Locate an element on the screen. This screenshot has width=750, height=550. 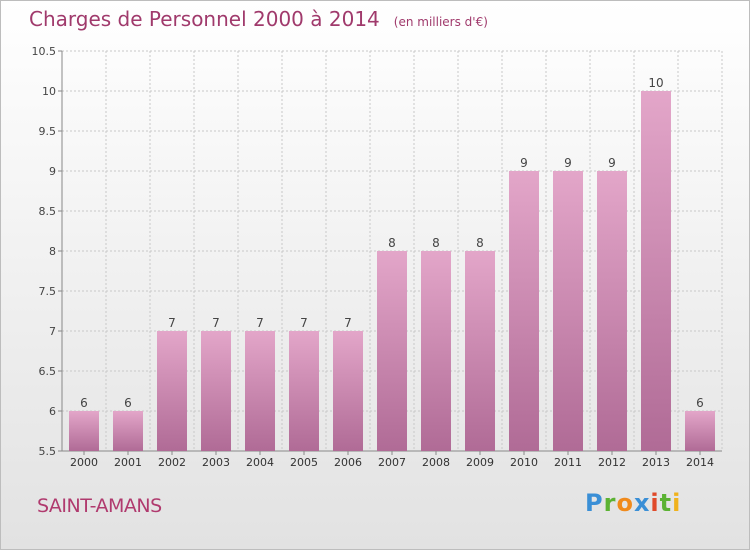
logo-letter: x is located at coordinates (642, 503).